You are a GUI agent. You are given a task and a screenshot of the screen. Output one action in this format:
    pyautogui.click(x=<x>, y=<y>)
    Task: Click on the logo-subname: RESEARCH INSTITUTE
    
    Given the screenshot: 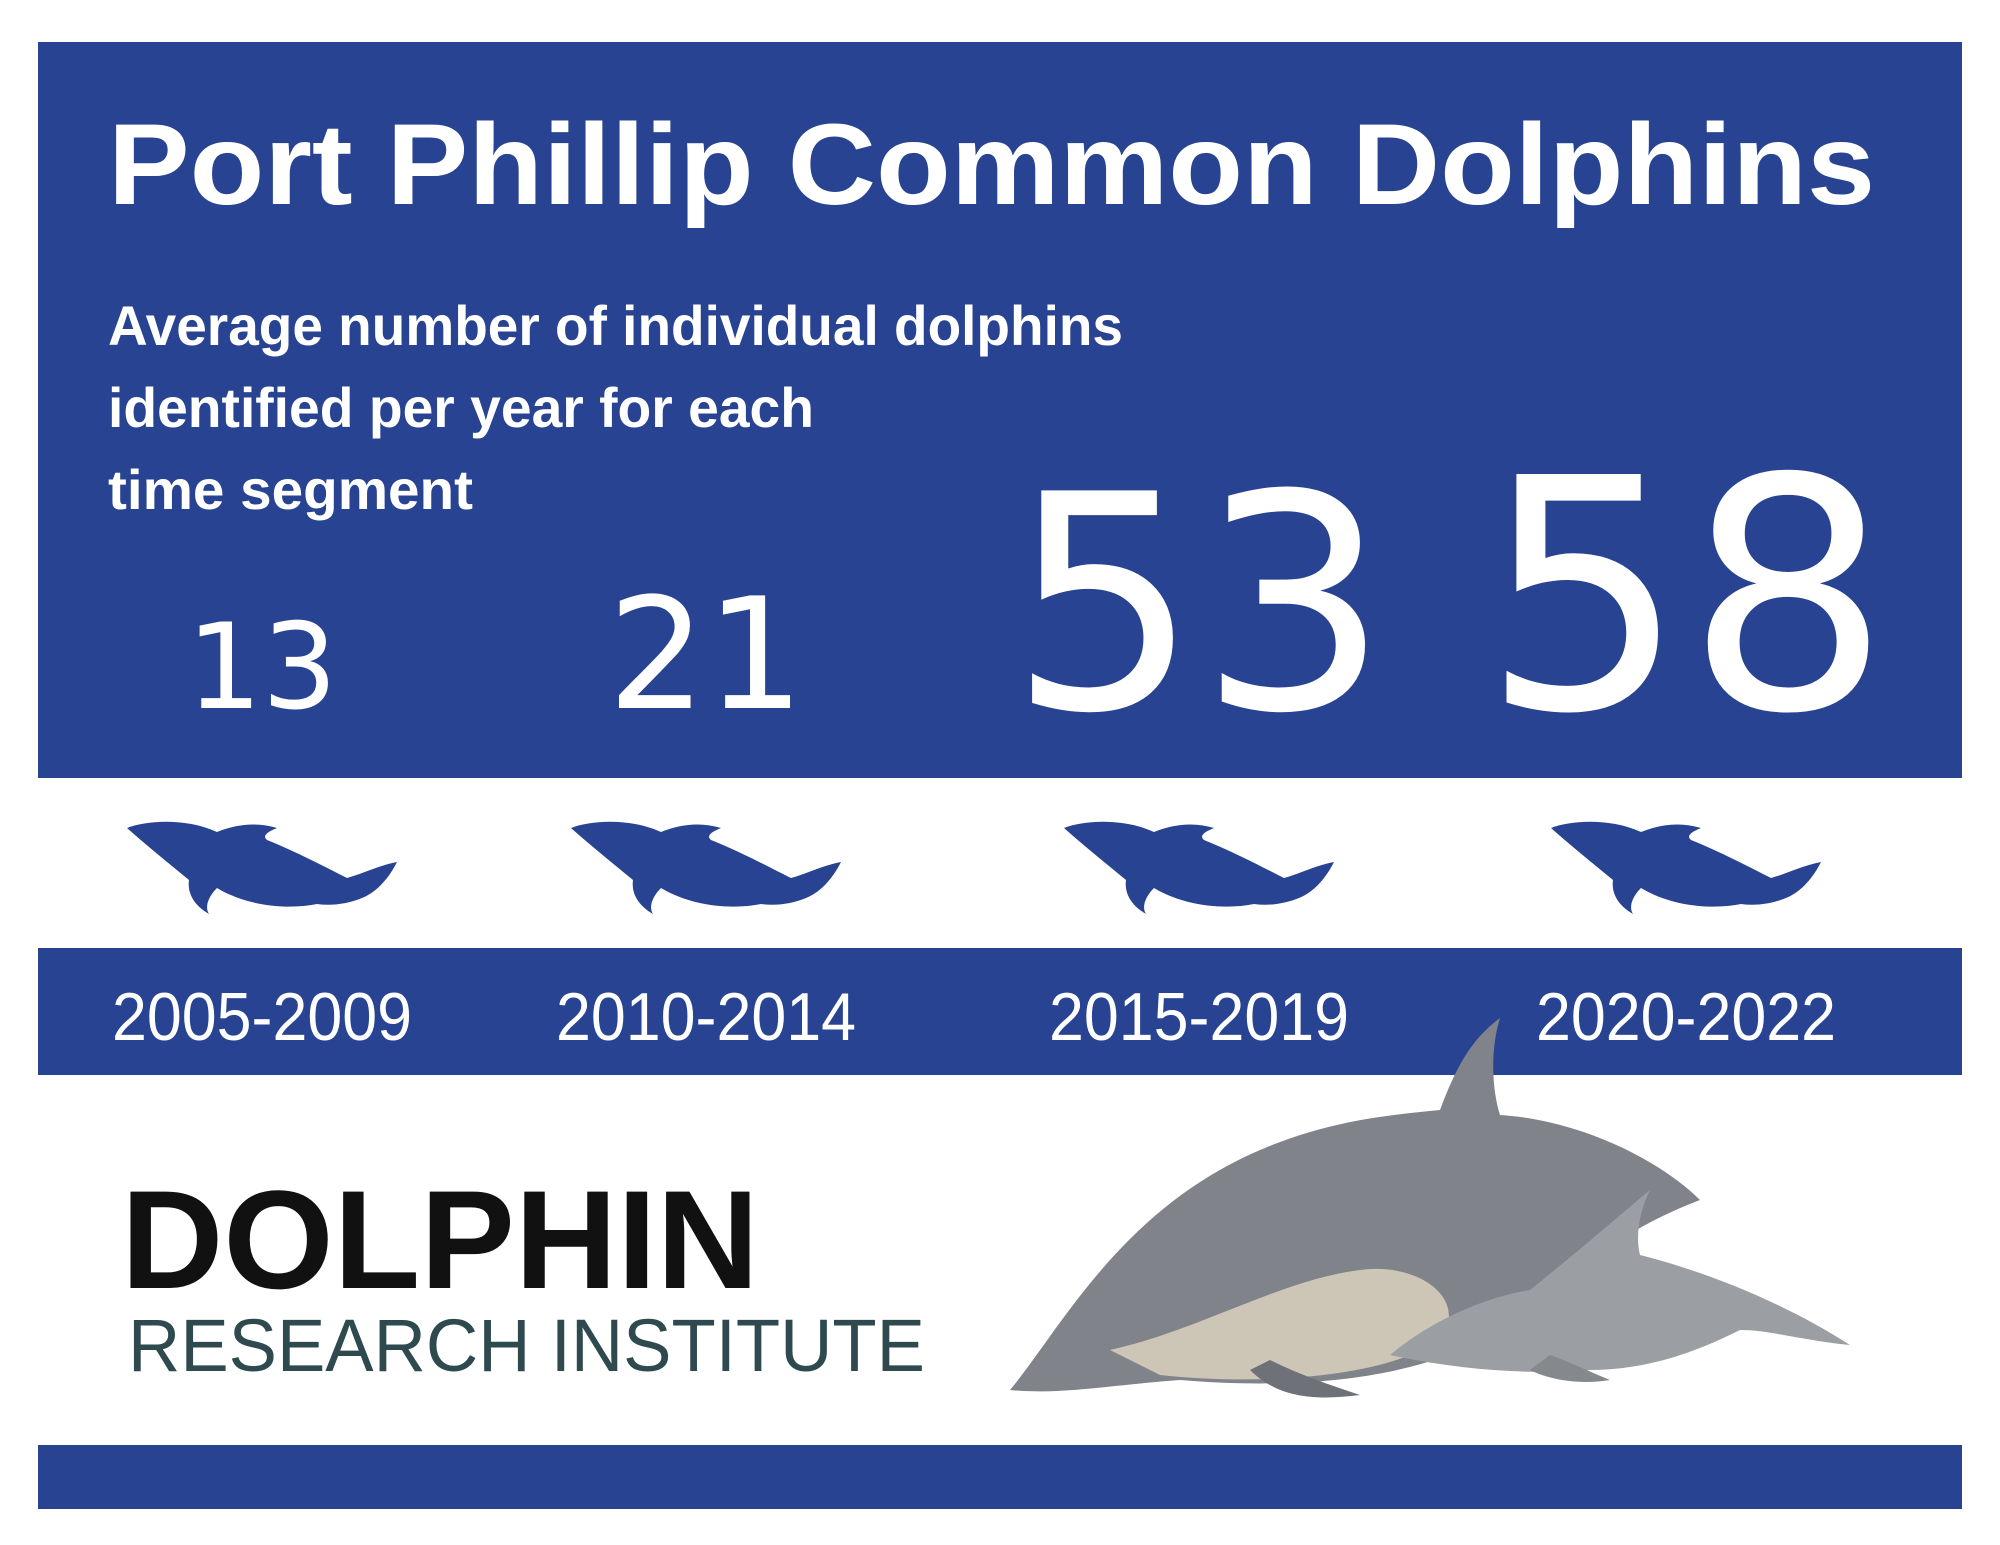 What is the action you would take?
    pyautogui.click(x=526, y=1345)
    